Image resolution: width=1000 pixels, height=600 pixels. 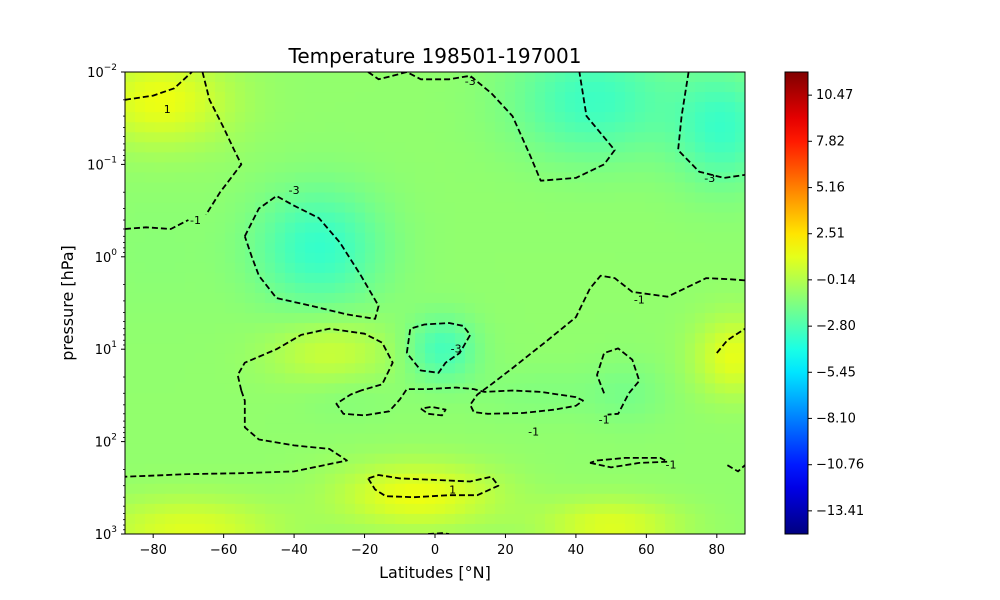 What do you see at coordinates (110, 68) in the screenshot?
I see `y-tick-exponent: −2` at bounding box center [110, 68].